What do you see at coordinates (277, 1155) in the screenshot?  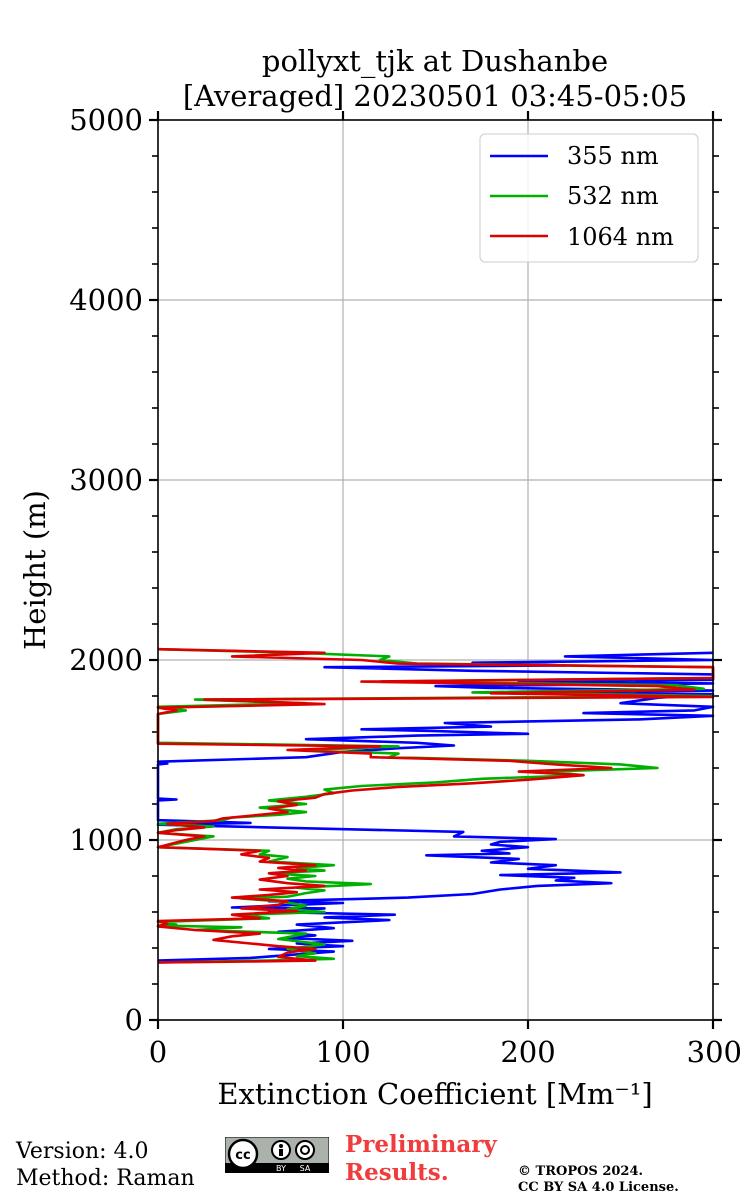 I see `cc-by-sa-license-badge: cc BY SA` at bounding box center [277, 1155].